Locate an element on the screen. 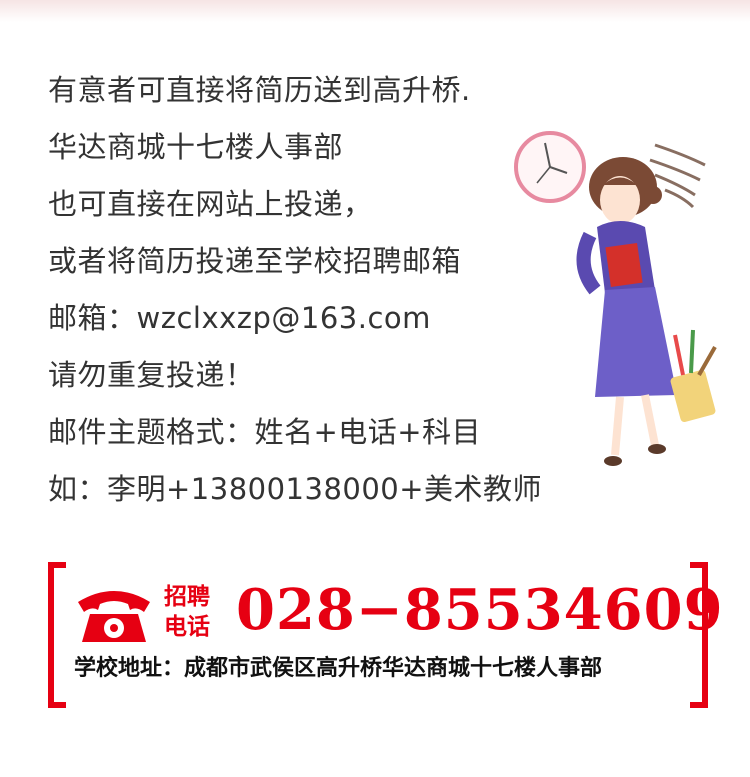 The height and width of the screenshot is (777, 750). info-line-email: 邮箱：wzclxxzp@163.com is located at coordinates (239, 318).